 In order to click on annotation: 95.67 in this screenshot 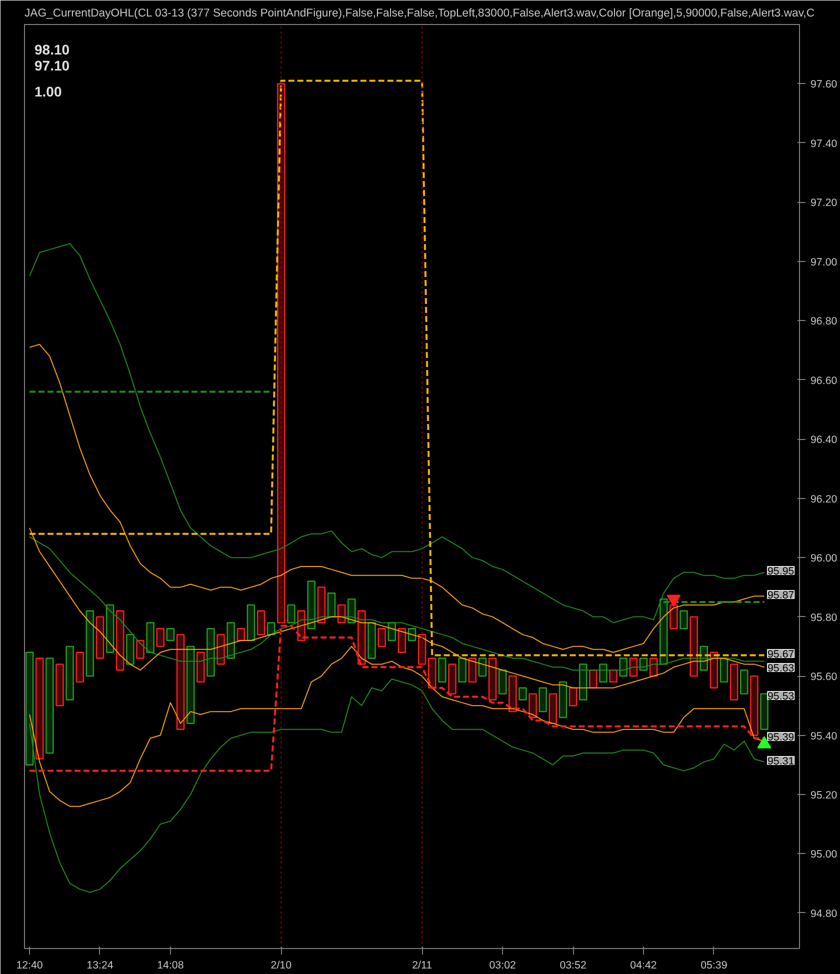, I will do `click(781, 654)`.